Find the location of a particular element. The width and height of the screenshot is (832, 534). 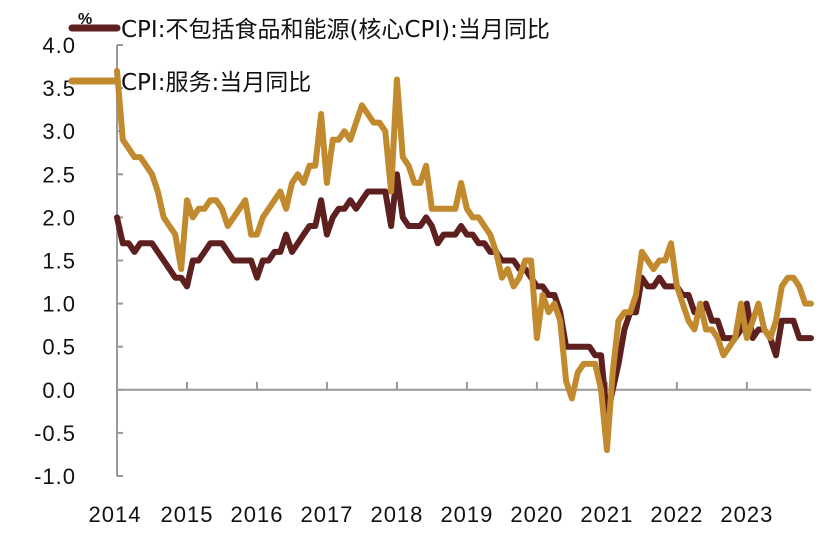

x-tick-label: 2020 is located at coordinates (536, 514).